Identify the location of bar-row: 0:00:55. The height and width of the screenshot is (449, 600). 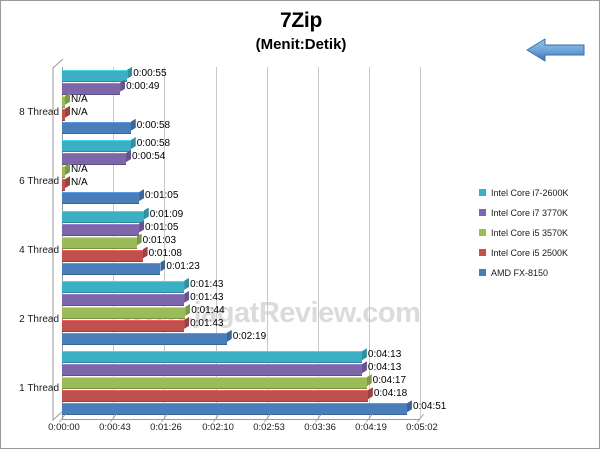
(241, 74).